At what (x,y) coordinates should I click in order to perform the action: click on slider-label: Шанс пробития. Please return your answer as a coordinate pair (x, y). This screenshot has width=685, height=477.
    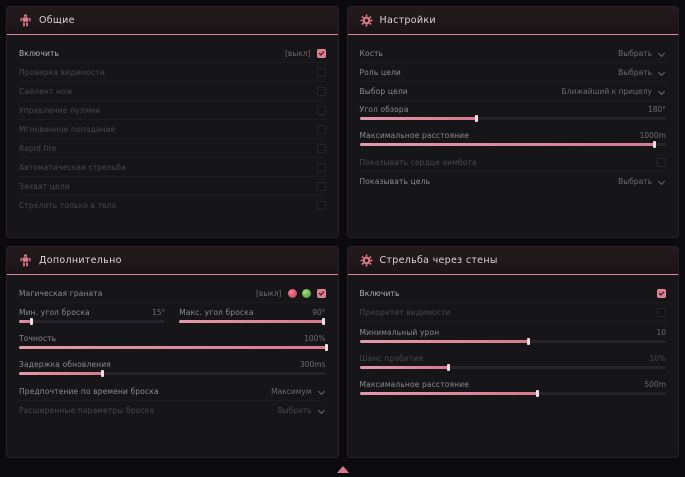
    Looking at the image, I should click on (391, 358).